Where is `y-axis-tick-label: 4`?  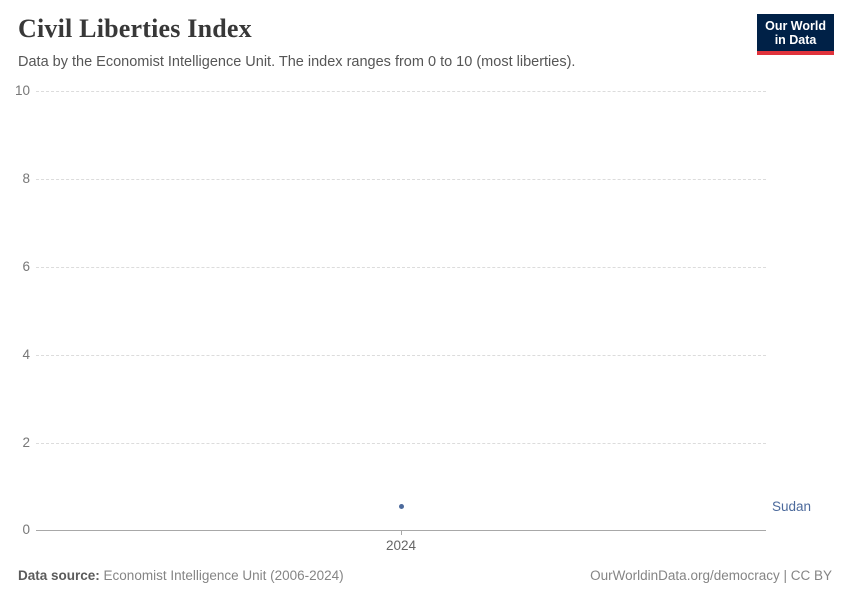
y-axis-tick-label: 4 is located at coordinates (26, 354).